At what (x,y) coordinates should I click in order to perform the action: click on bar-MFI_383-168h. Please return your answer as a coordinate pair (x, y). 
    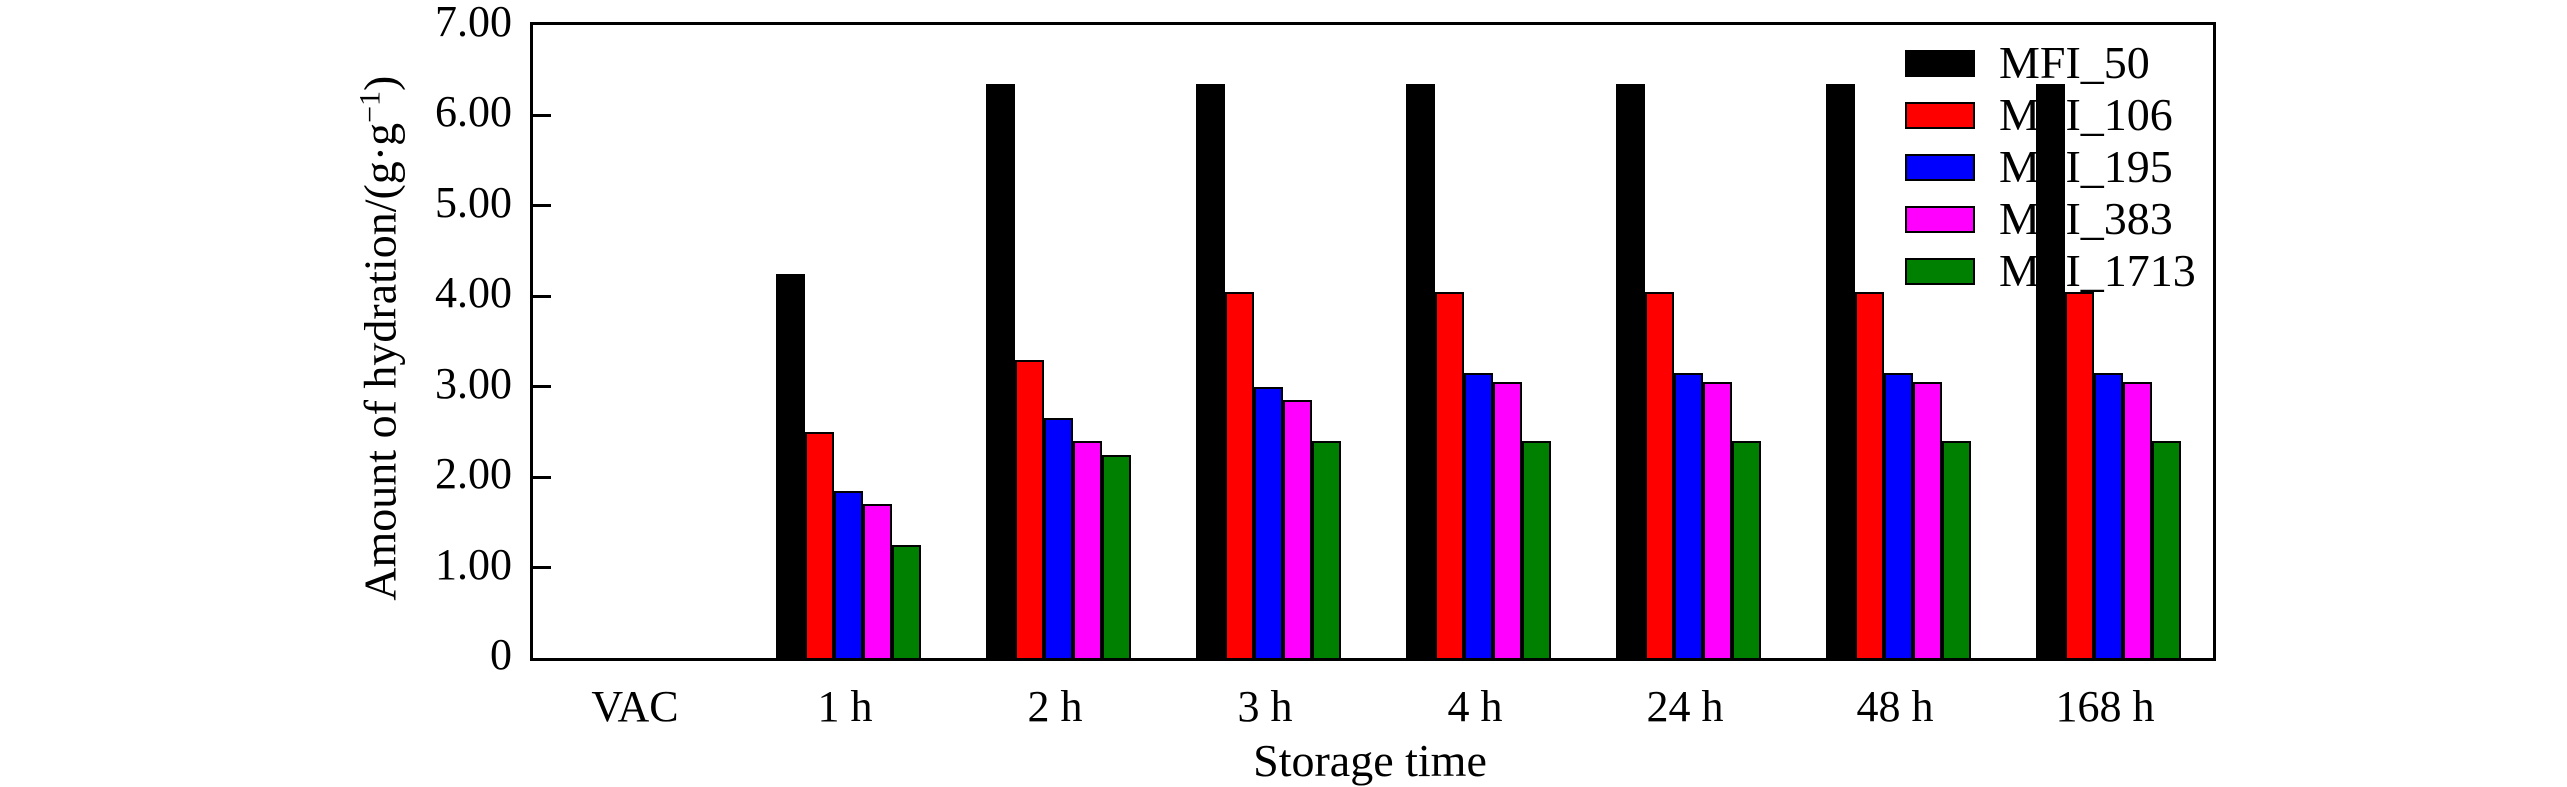
    Looking at the image, I should click on (2137, 520).